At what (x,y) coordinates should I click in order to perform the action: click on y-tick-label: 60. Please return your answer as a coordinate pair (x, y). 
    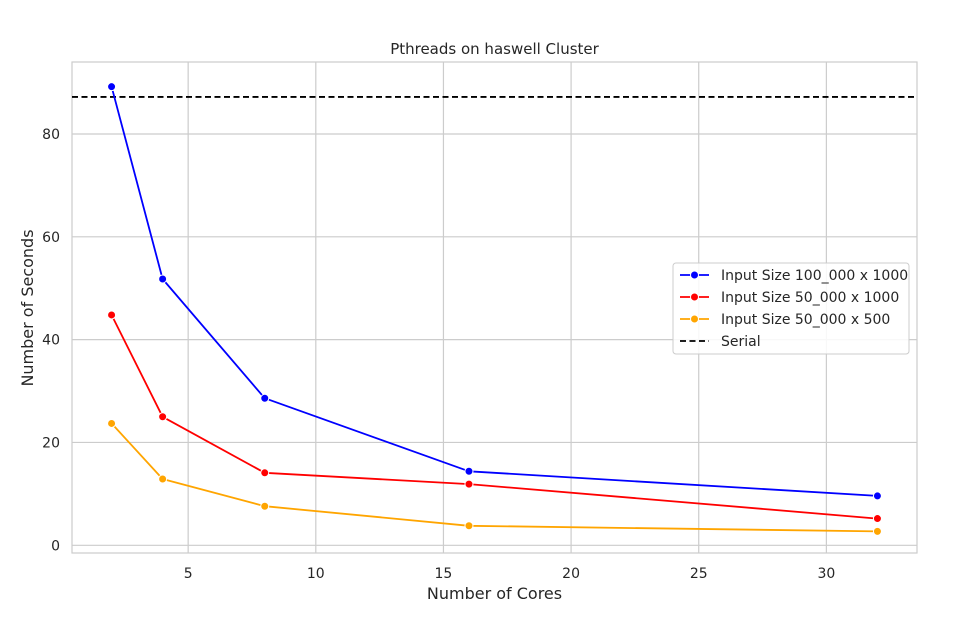
    Looking at the image, I should click on (51, 238).